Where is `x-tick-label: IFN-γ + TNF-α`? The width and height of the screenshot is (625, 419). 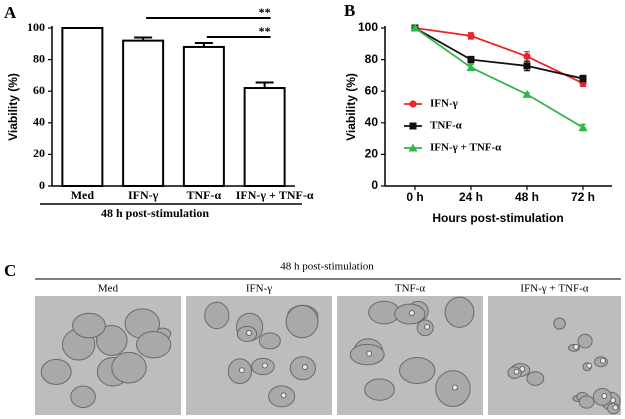
x-tick-label: IFN-γ + TNF-α is located at coordinates (275, 195).